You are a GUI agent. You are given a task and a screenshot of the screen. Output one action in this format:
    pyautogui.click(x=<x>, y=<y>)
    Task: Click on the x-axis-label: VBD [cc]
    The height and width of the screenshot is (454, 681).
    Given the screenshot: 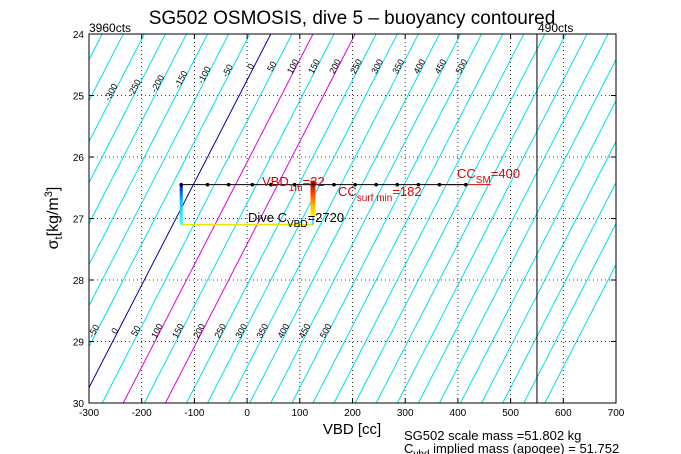 What is the action you would take?
    pyautogui.click(x=352, y=429)
    